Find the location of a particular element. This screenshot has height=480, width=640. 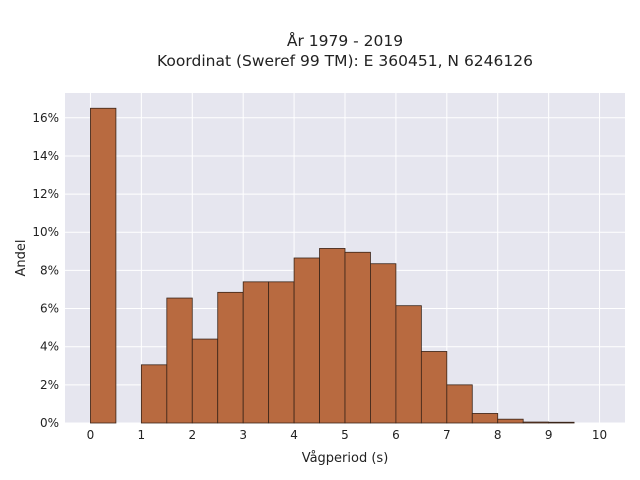

x-tick-label: 8 is located at coordinates (498, 435).